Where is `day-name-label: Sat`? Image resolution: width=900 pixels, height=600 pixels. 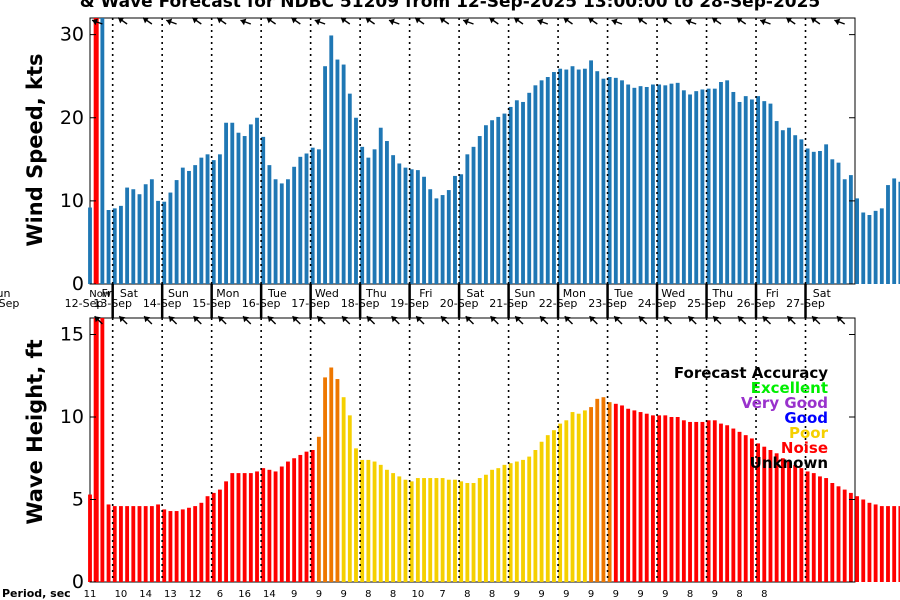 day-name-label: Sat is located at coordinates (129, 293).